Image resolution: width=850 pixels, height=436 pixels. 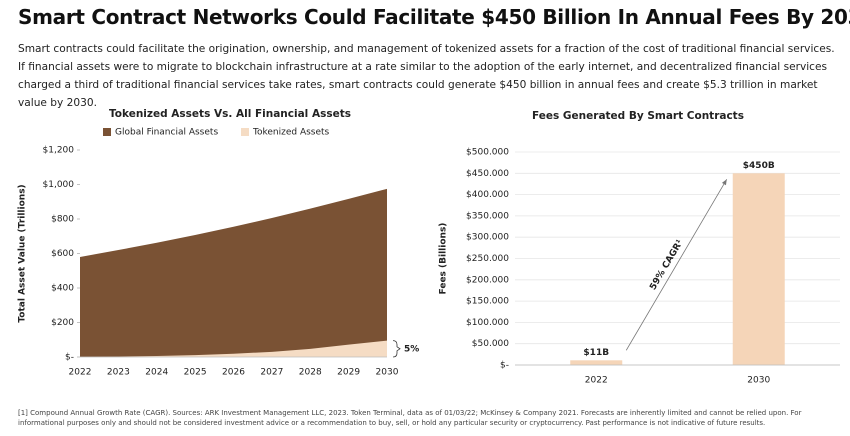 What do you see at coordinates (487, 259) in the screenshot?
I see `y-tick-label: $250.000` at bounding box center [487, 259].